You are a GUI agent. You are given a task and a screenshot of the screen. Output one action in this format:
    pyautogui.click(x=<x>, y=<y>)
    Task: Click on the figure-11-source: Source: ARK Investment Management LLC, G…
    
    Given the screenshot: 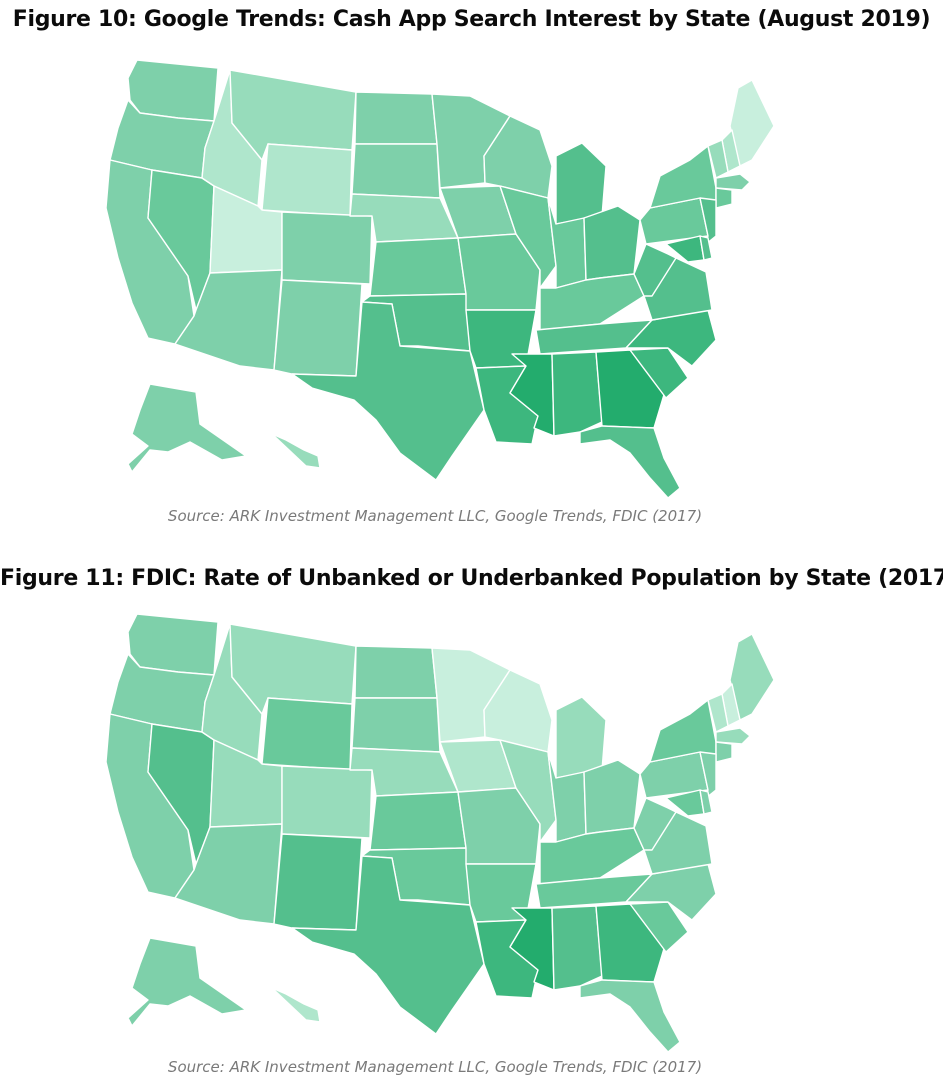 What is the action you would take?
    pyautogui.click(x=435, y=1067)
    